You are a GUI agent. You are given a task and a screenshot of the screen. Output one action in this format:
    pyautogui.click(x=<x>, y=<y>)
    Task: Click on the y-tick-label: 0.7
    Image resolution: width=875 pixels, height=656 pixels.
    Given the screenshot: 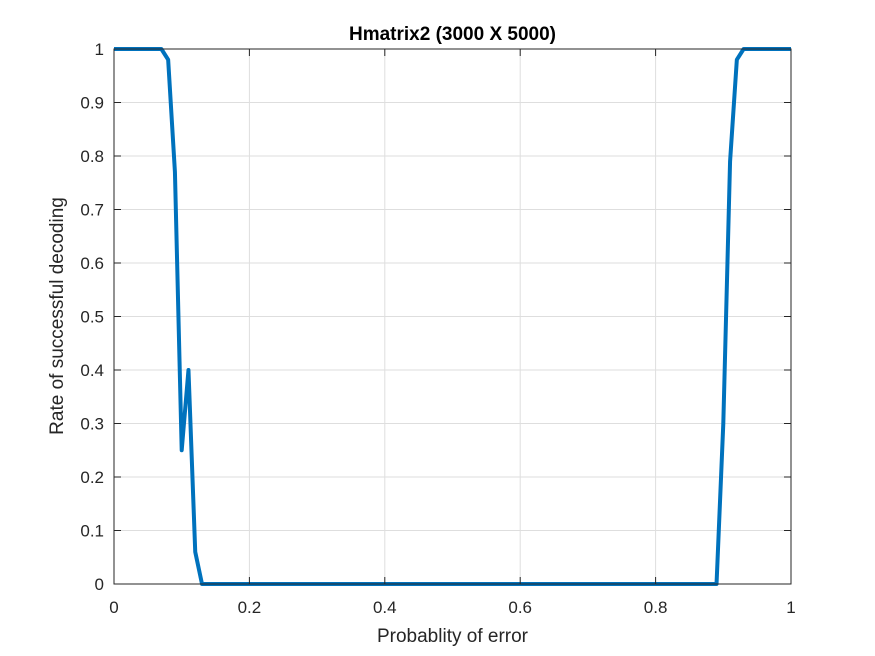 What is the action you would take?
    pyautogui.click(x=92, y=210)
    